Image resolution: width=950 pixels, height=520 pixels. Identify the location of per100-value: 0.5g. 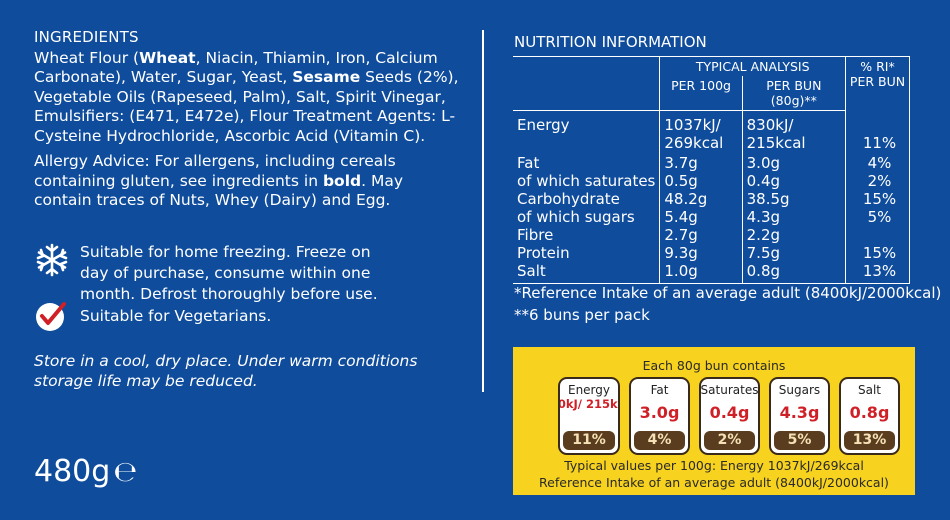
(701, 181).